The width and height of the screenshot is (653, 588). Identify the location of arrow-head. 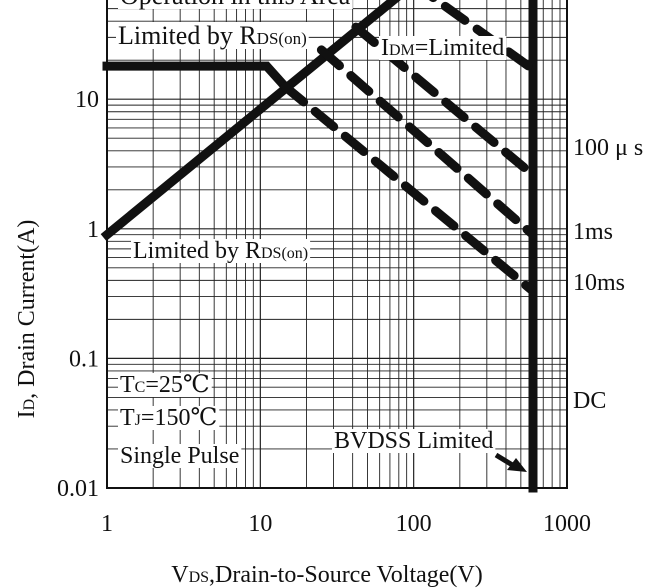
(517, 465).